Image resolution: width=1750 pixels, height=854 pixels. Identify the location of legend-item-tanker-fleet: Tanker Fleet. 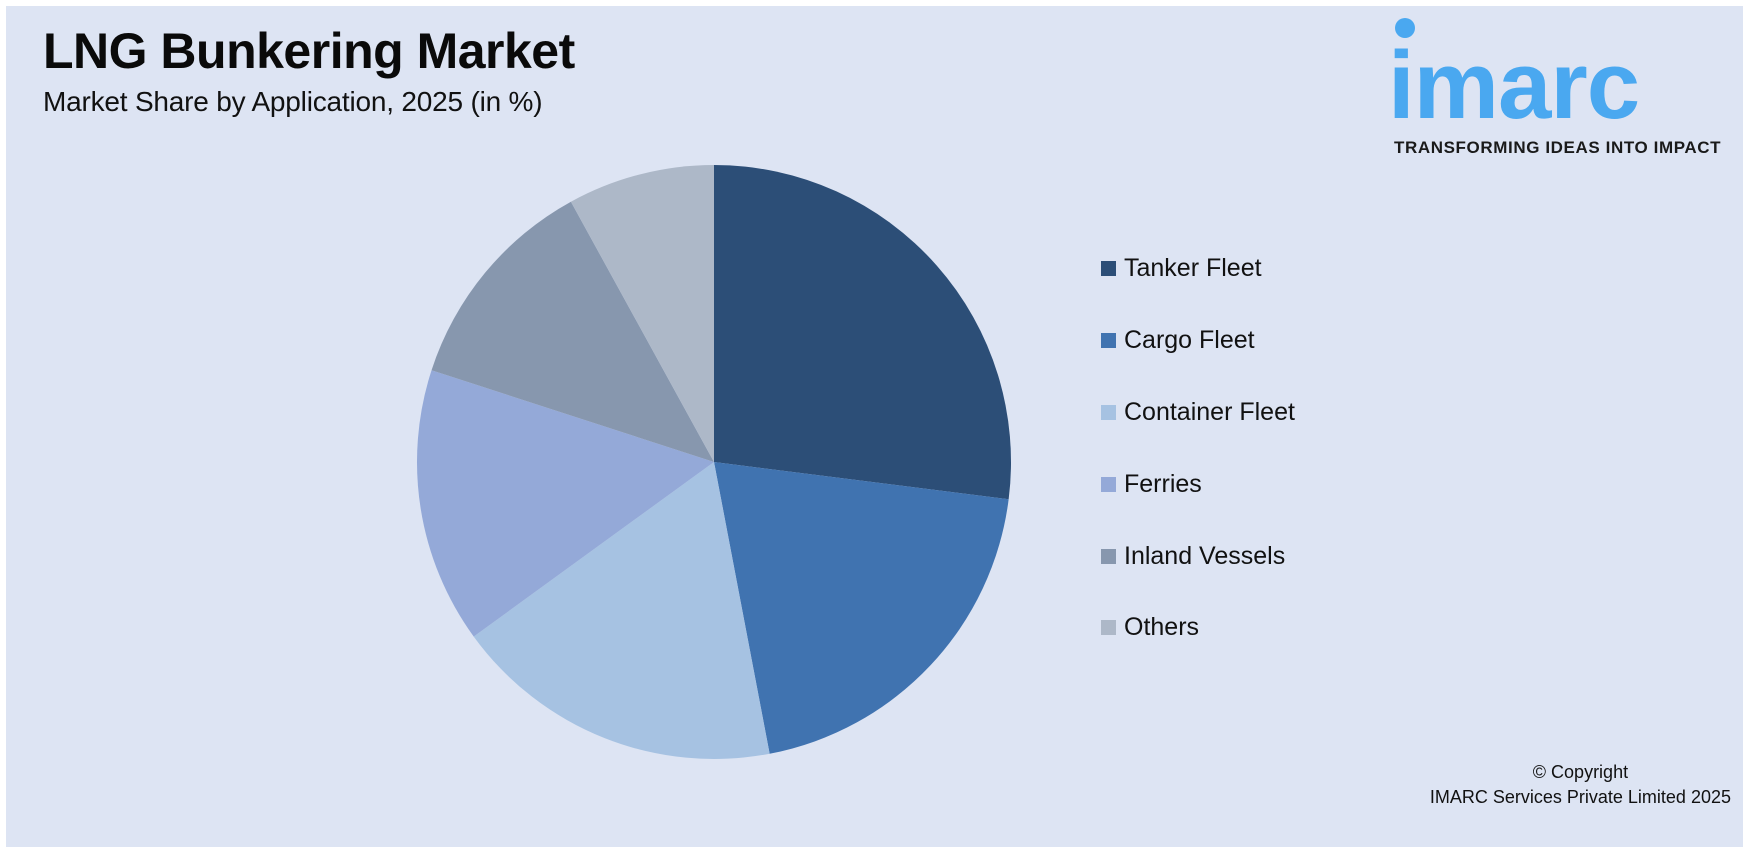
(1181, 268).